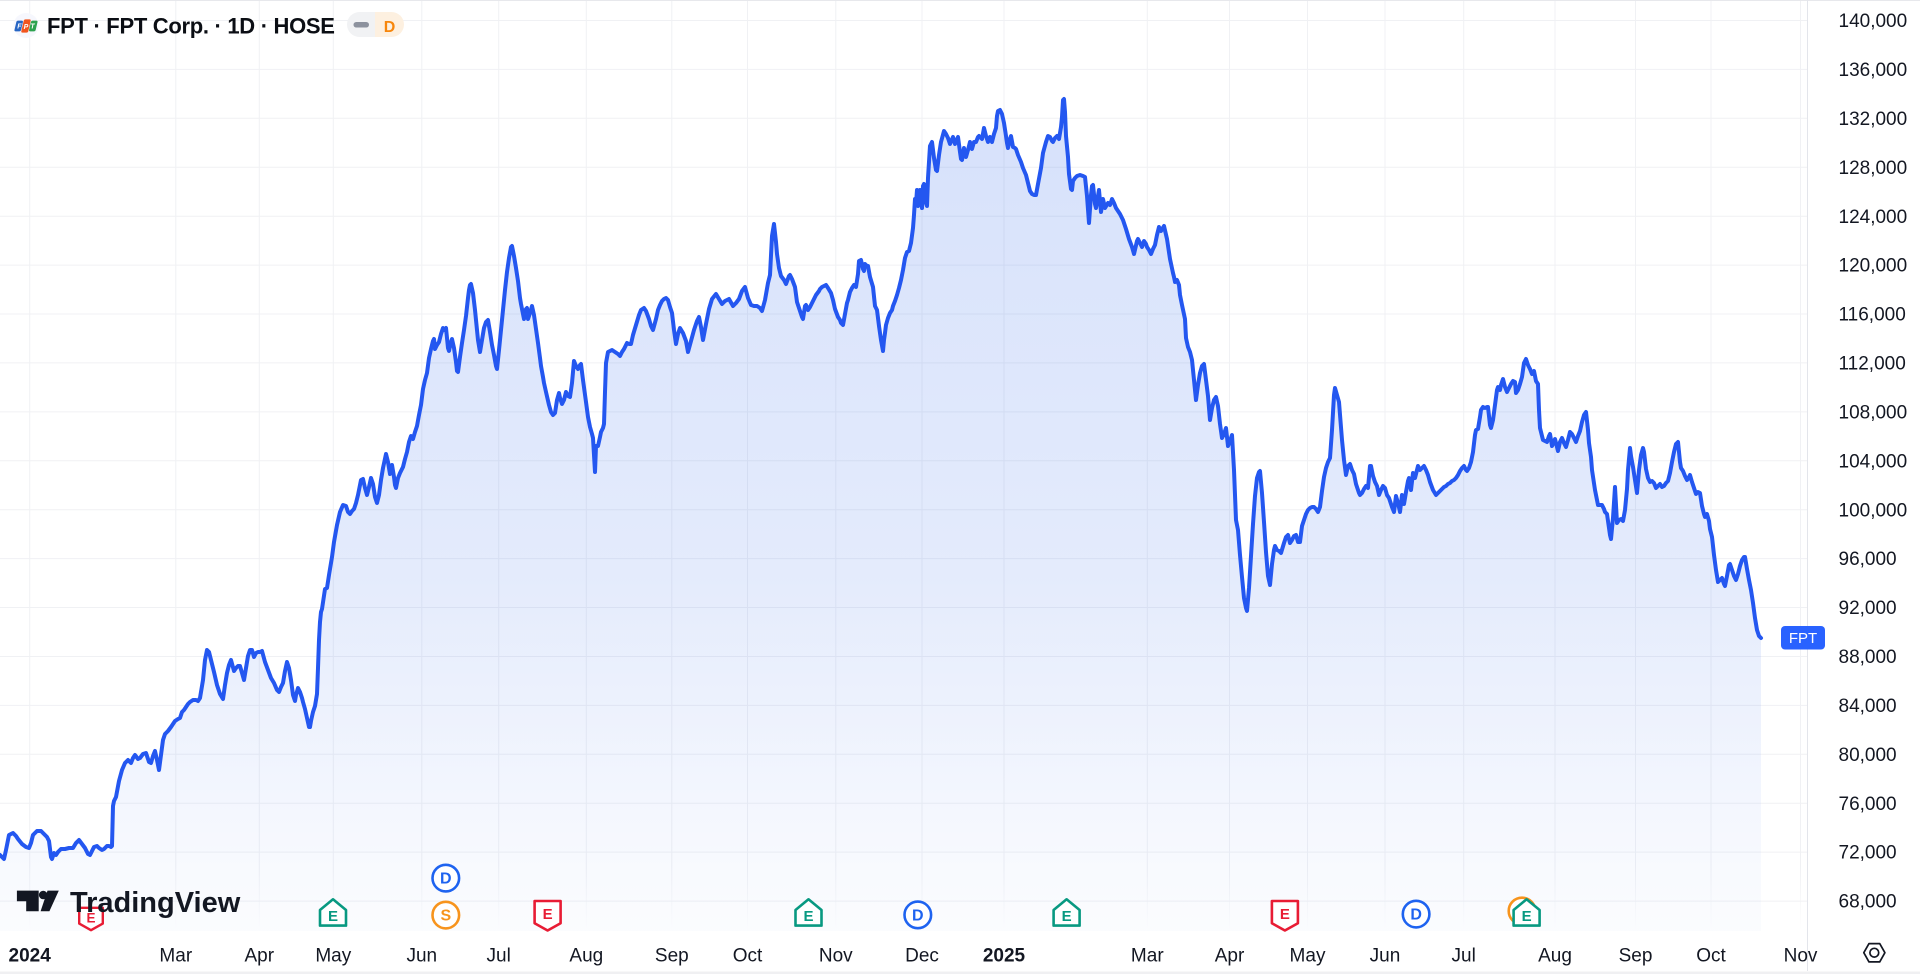 The image size is (1920, 974). What do you see at coordinates (1873, 510) in the screenshot?
I see `svg-text: 100,000` at bounding box center [1873, 510].